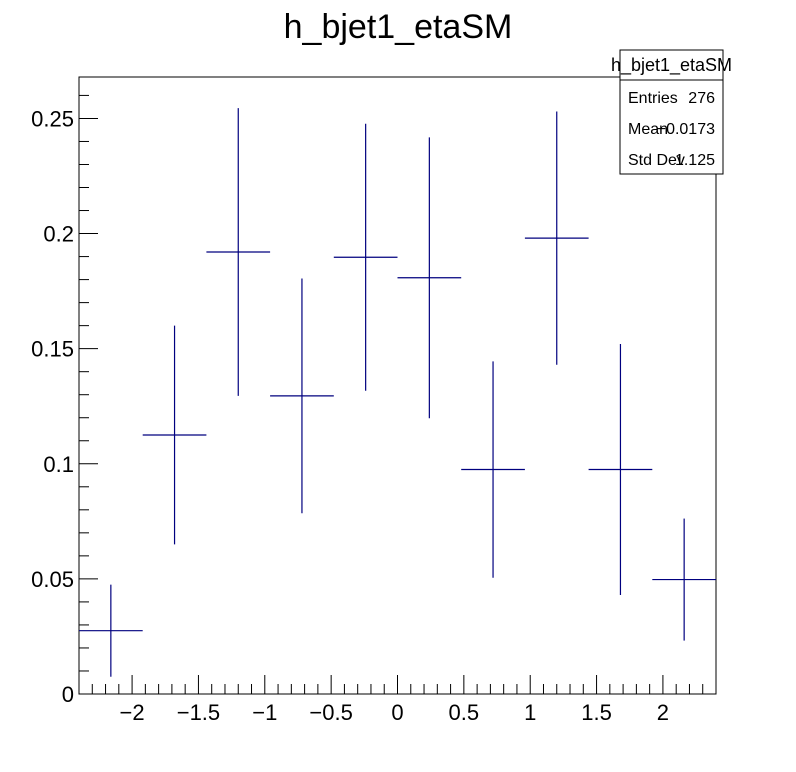  What do you see at coordinates (530, 712) in the screenshot?
I see `x-tick-label: 1` at bounding box center [530, 712].